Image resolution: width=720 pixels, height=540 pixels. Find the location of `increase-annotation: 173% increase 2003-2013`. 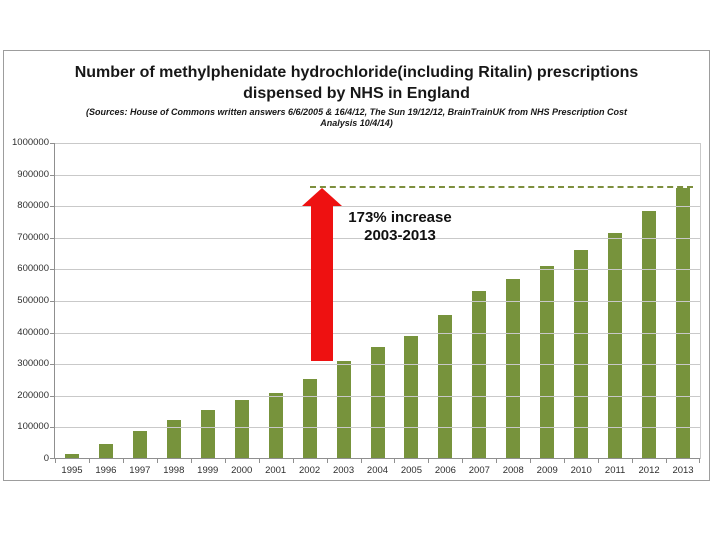

increase-annotation: 173% increase 2003-2013 is located at coordinates (400, 227).